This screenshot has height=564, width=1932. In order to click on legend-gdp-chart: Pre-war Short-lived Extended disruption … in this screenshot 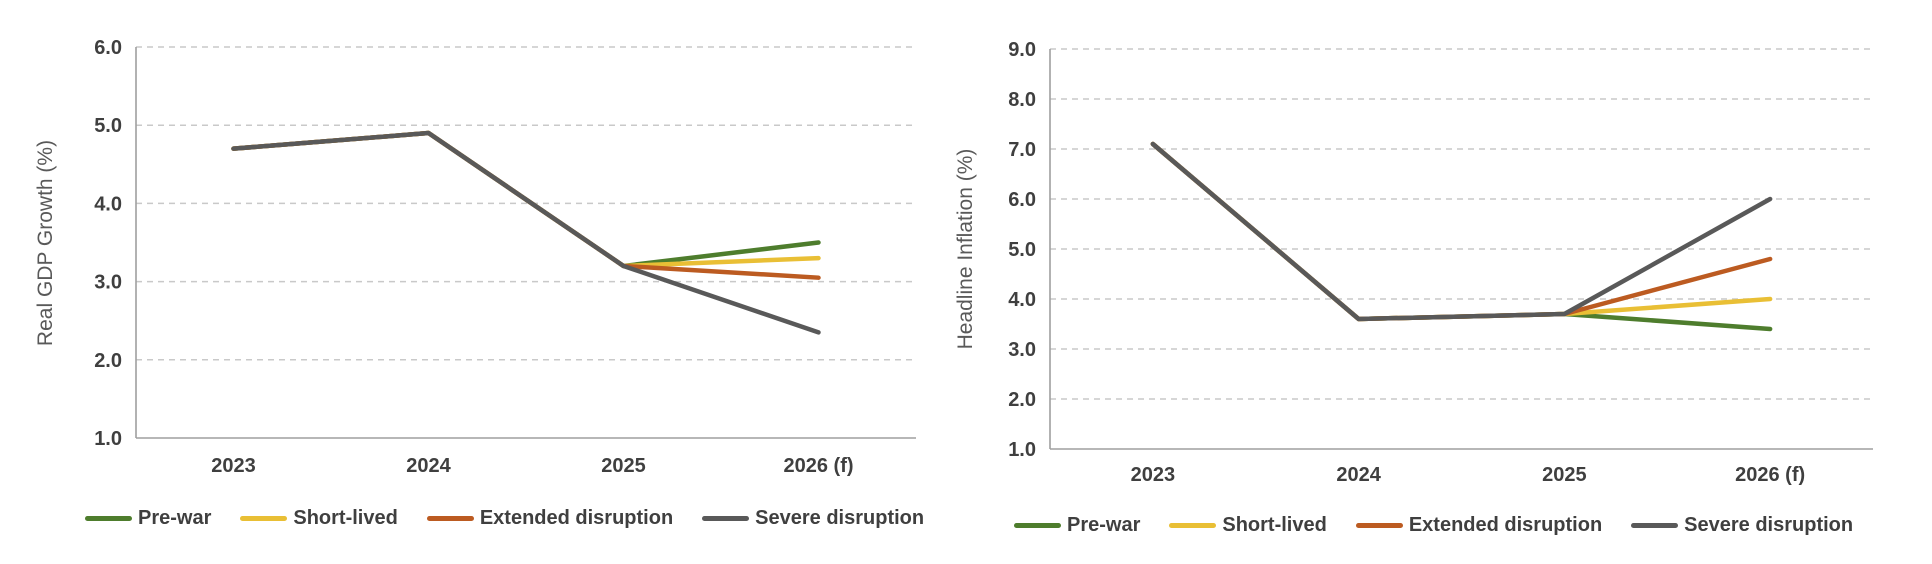, I will do `click(504, 518)`.